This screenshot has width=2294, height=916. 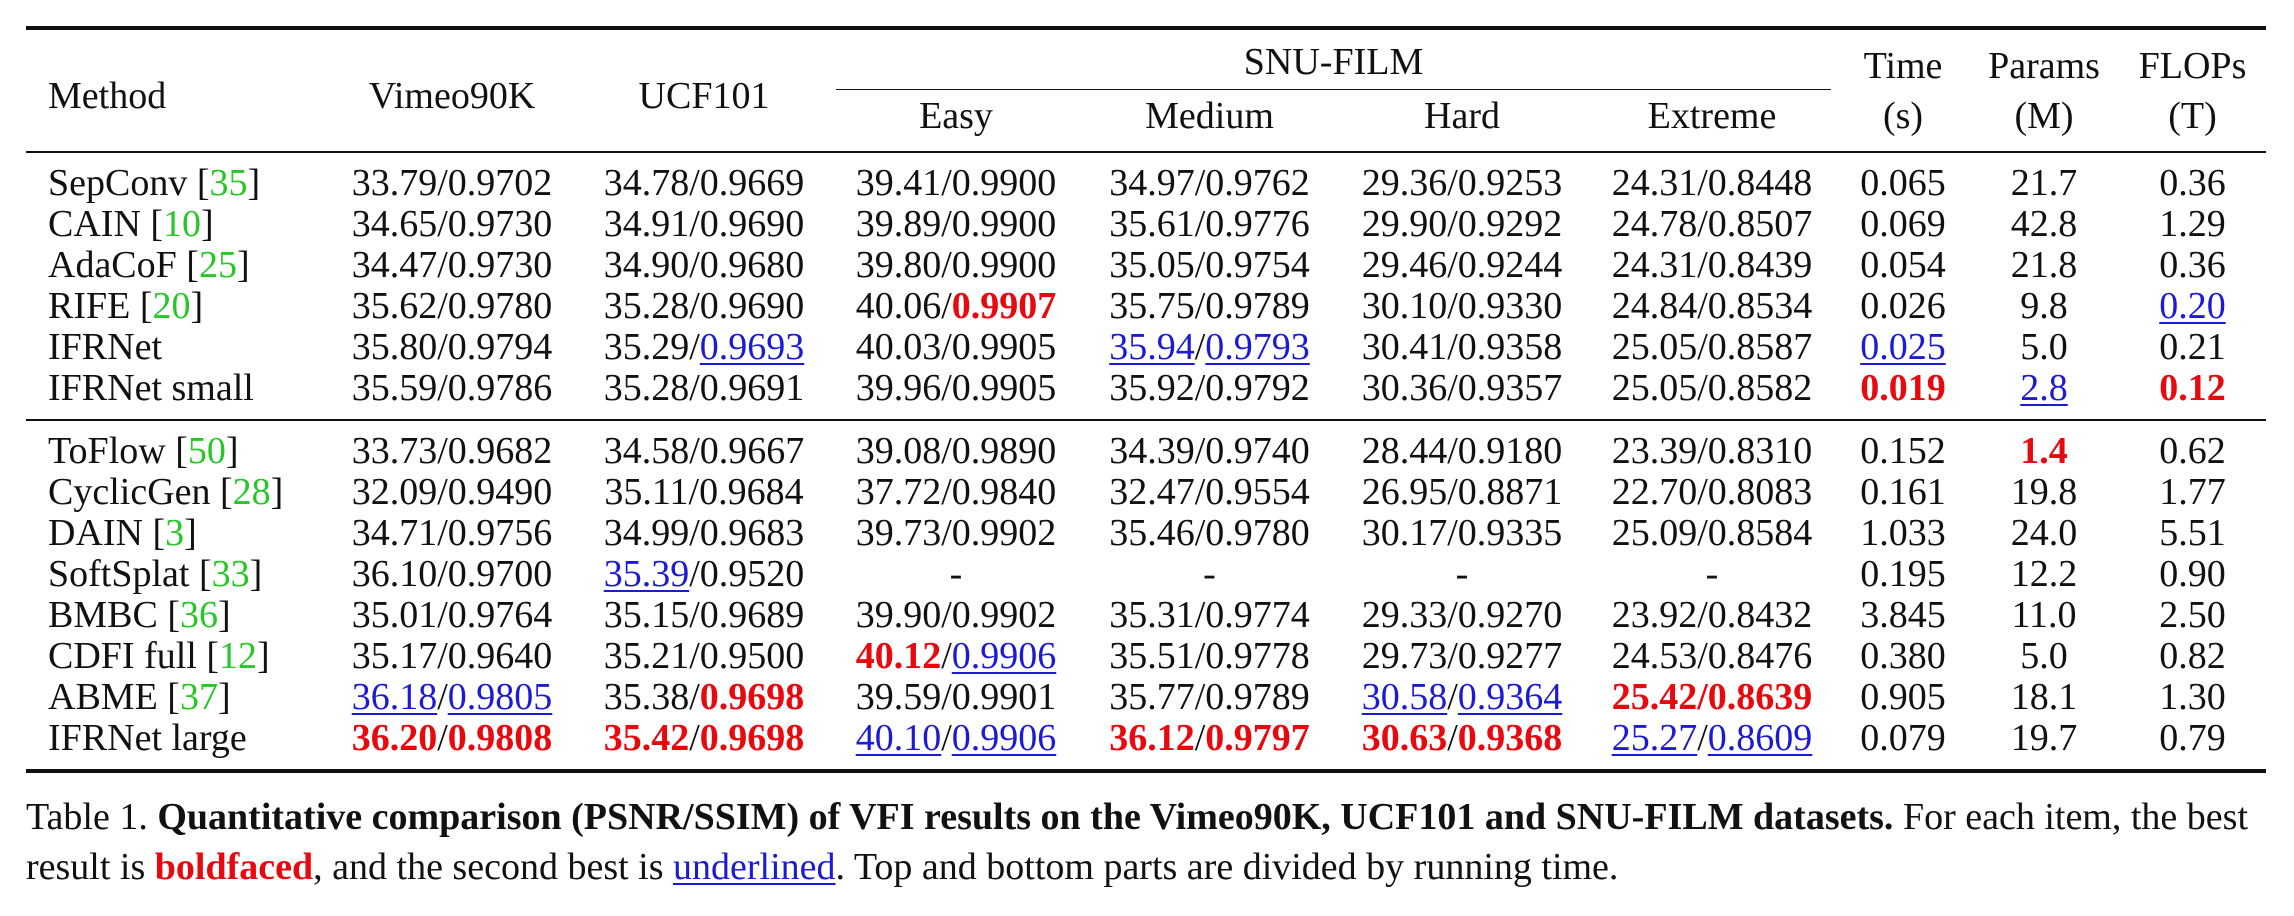 I want to click on metric-cell: 1.4, so click(x=2044, y=445).